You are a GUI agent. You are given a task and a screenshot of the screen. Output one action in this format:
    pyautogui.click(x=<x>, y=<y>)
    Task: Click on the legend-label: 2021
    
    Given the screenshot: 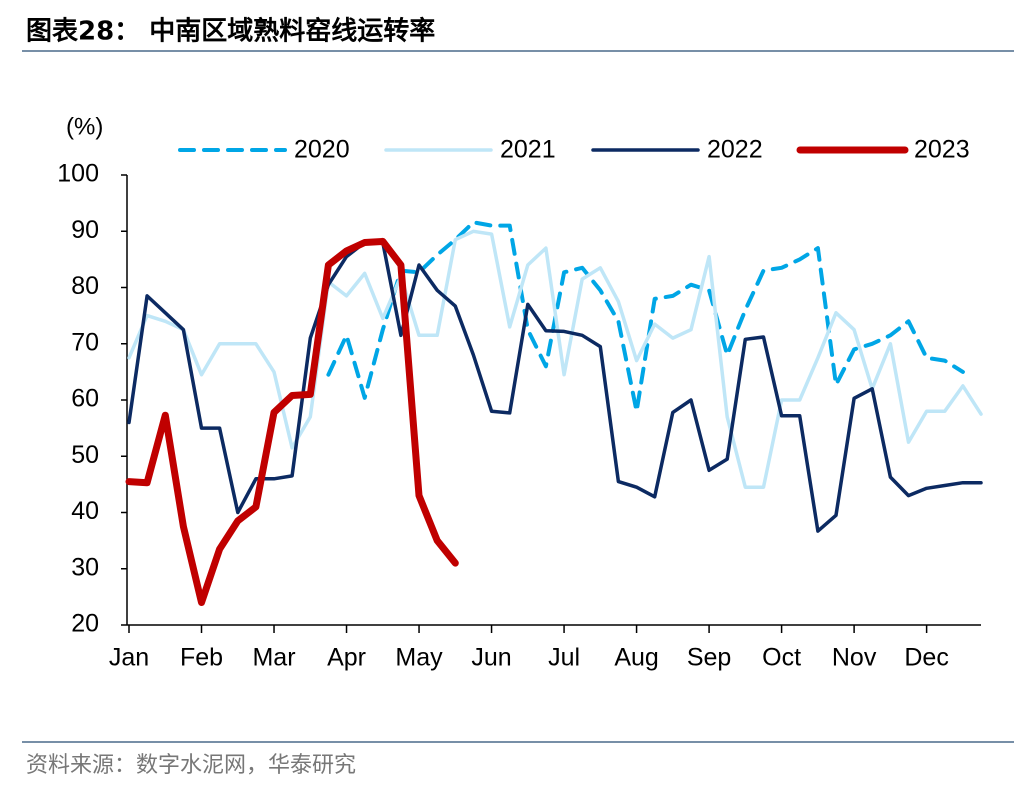 What is the action you would take?
    pyautogui.click(x=528, y=150)
    